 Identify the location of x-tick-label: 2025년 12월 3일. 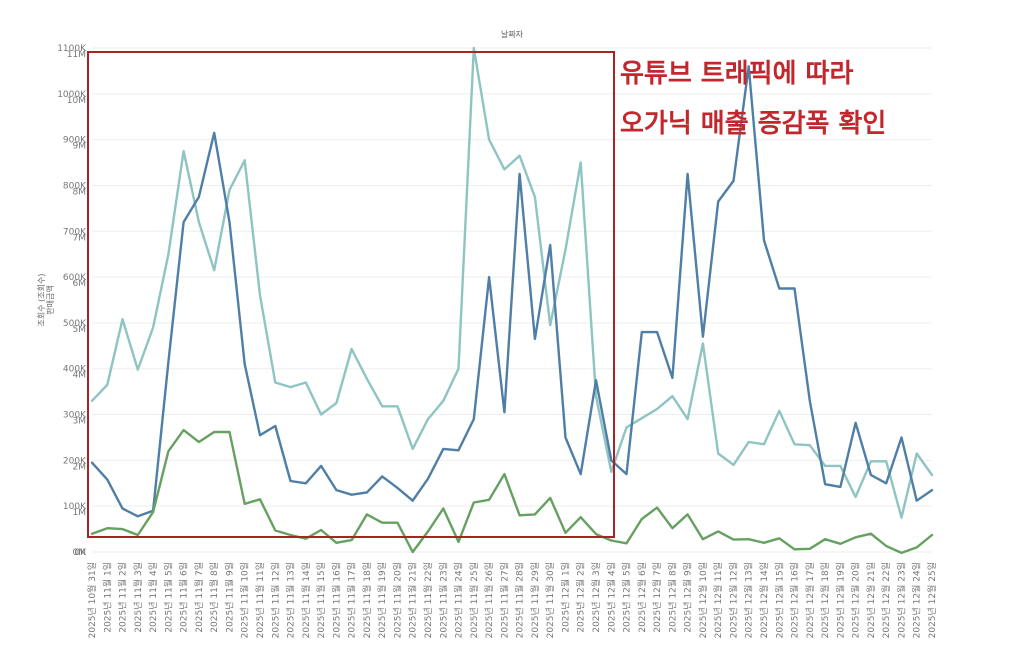
(596, 597).